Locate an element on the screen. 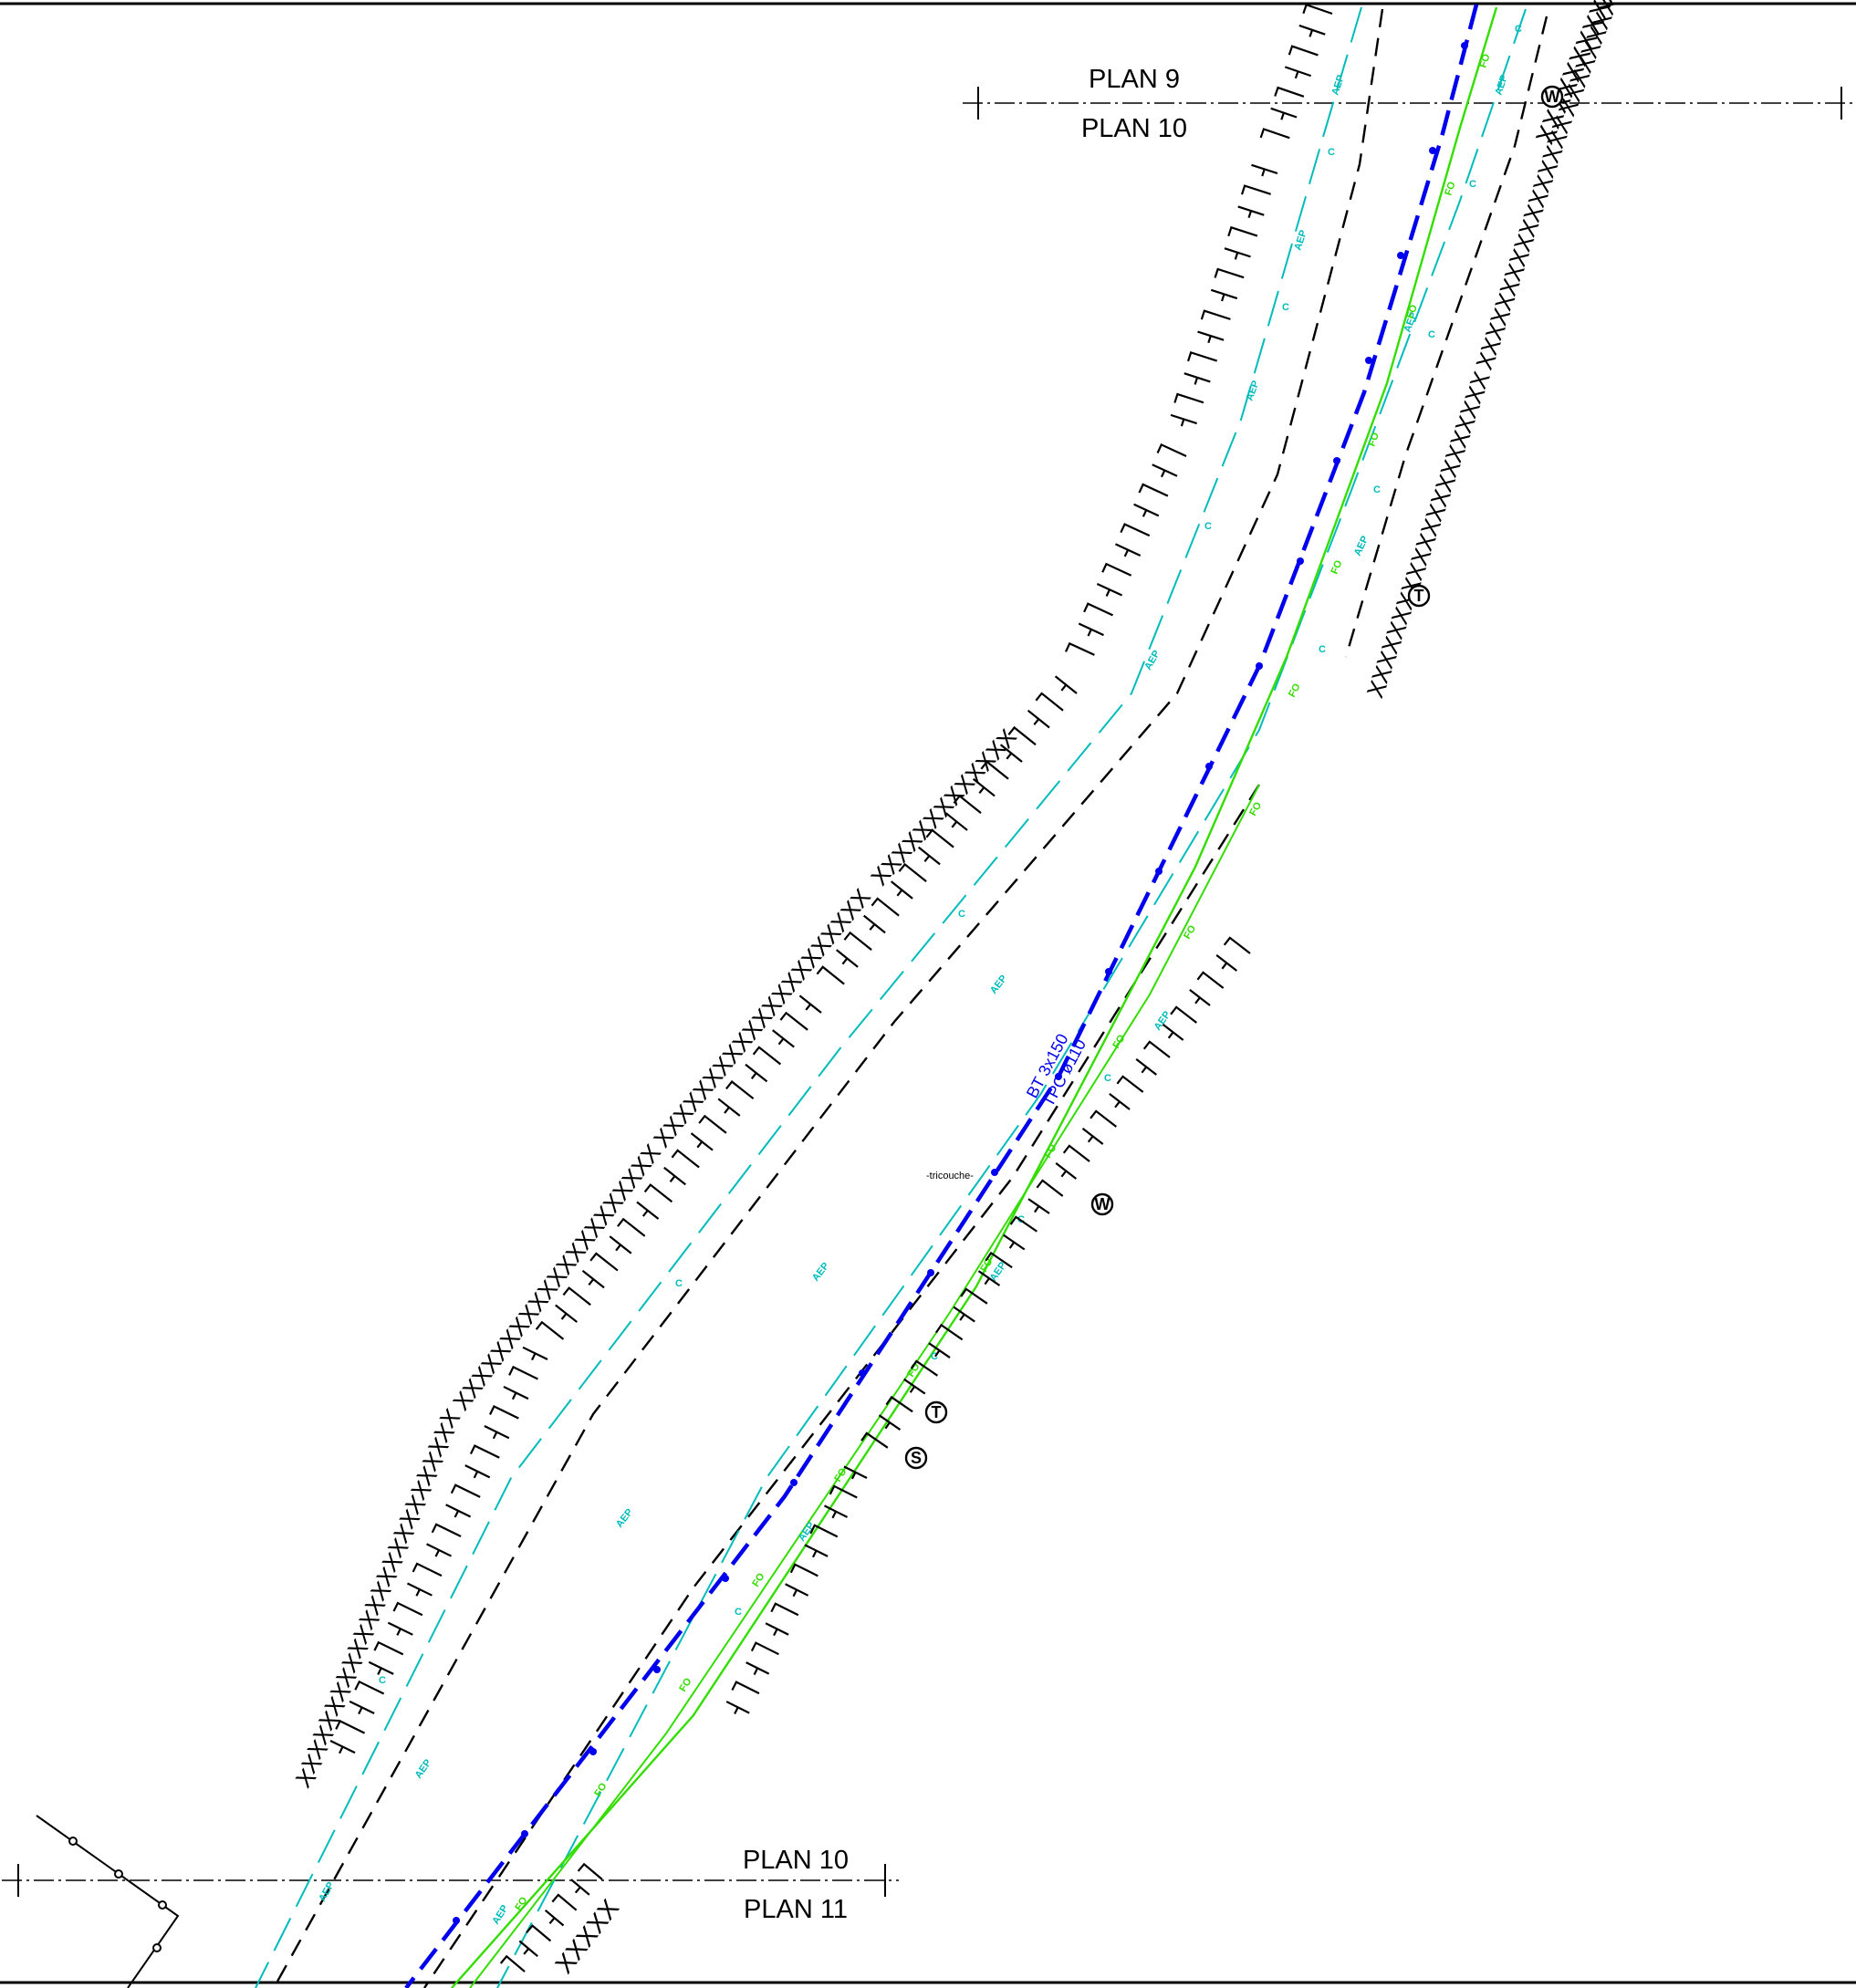 The width and height of the screenshot is (1856, 1988). match-line-plan-10-11: PLAN 10 PLAN 11 is located at coordinates (450, 1885).